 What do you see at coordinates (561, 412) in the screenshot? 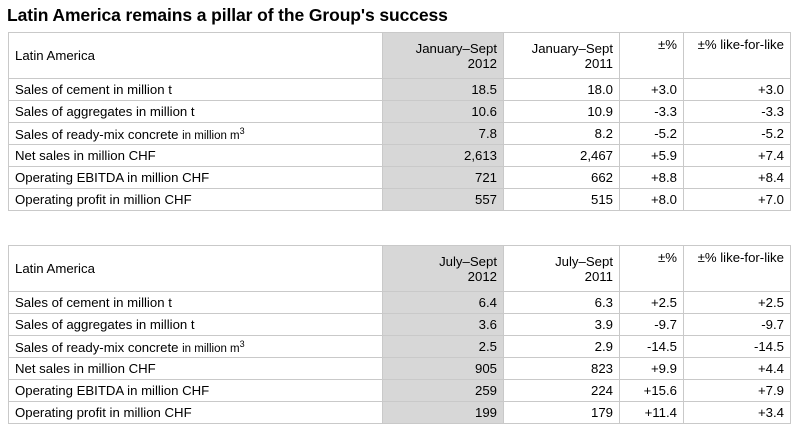
I see `value-2011: 179` at bounding box center [561, 412].